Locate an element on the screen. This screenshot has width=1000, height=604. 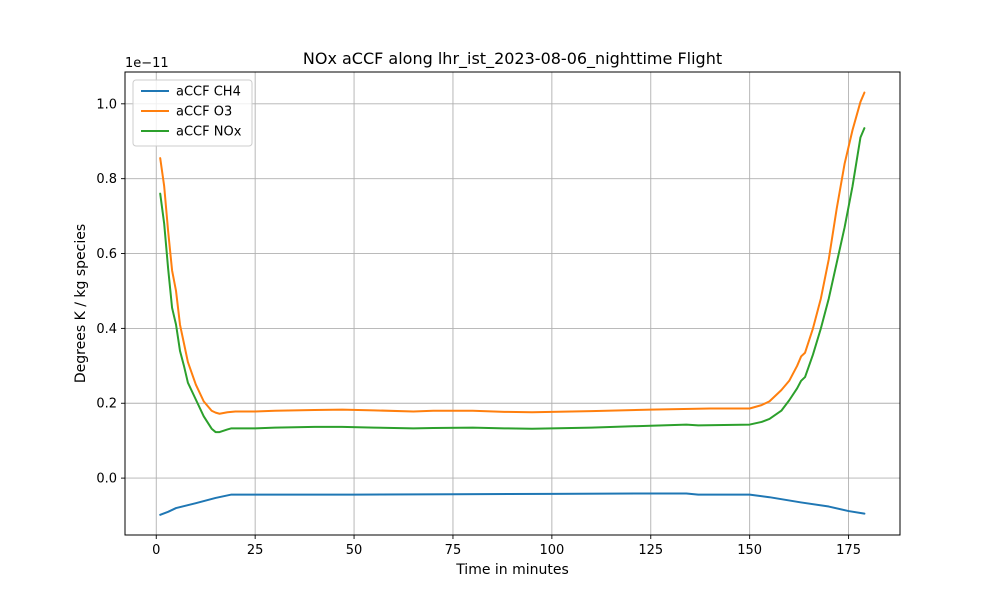
x-axis-label: Time in minutes is located at coordinates (512, 570).